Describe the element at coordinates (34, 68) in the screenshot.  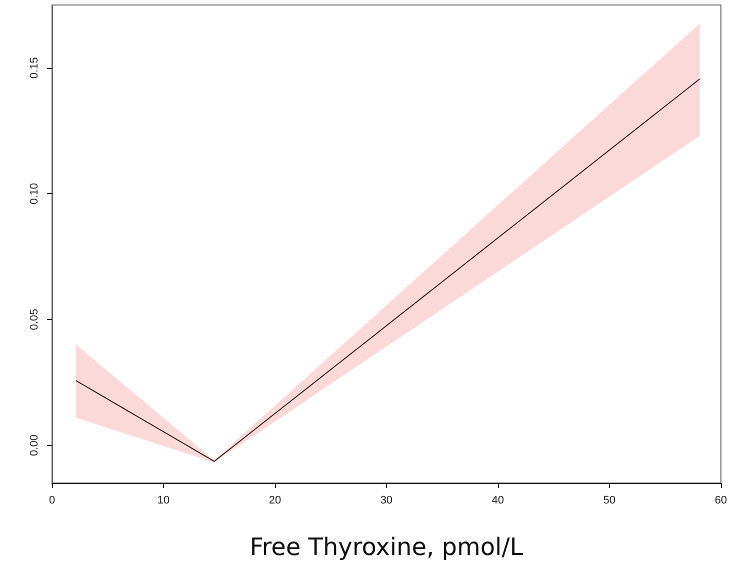
I see `y-tick-label: 0.15` at that location.